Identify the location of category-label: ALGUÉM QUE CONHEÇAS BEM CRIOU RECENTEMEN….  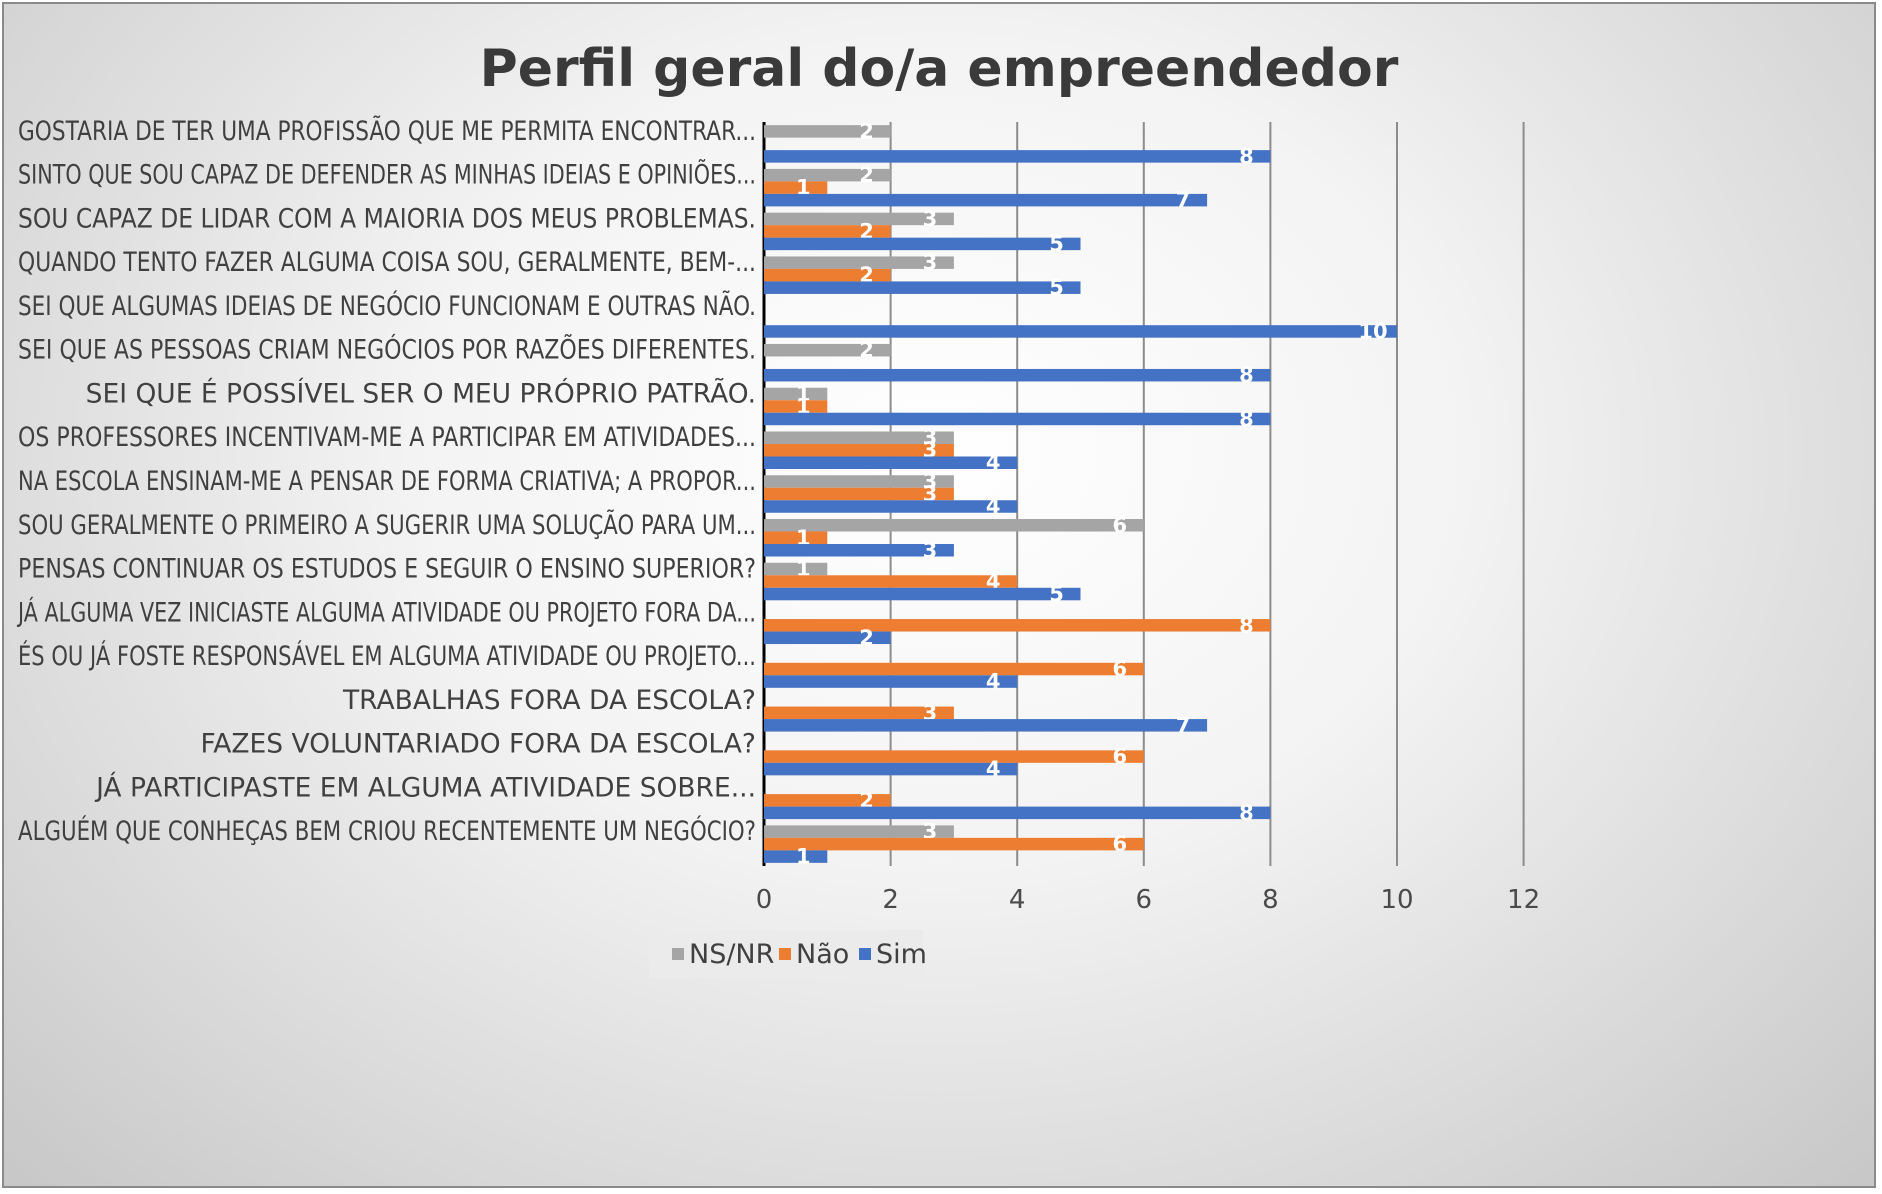
(387, 831).